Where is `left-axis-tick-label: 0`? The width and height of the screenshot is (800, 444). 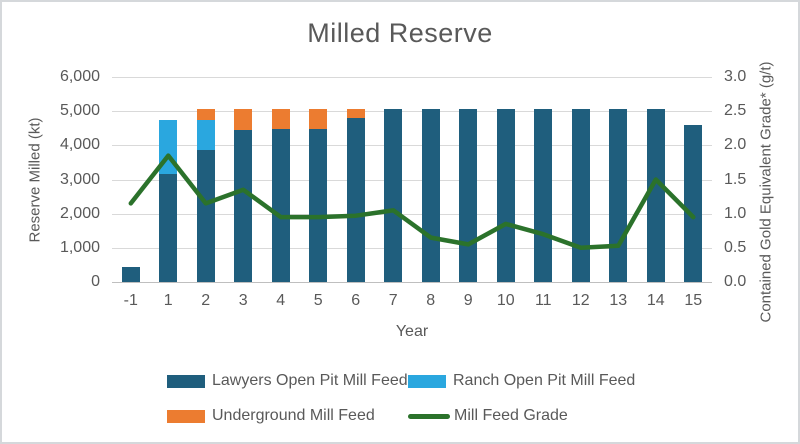
left-axis-tick-label: 0 is located at coordinates (95, 281).